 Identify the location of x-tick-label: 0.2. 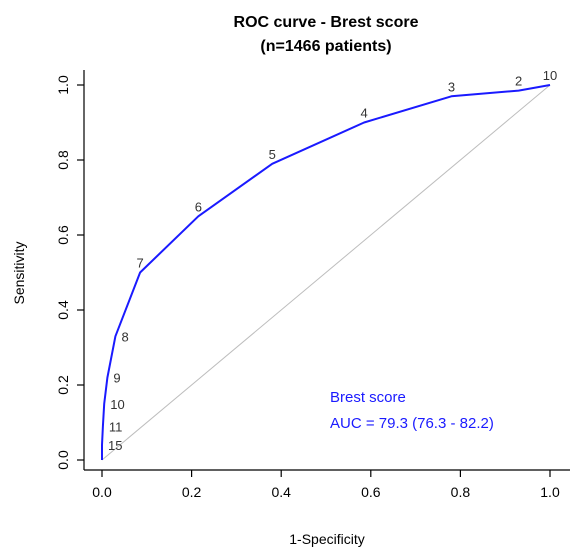
(192, 492).